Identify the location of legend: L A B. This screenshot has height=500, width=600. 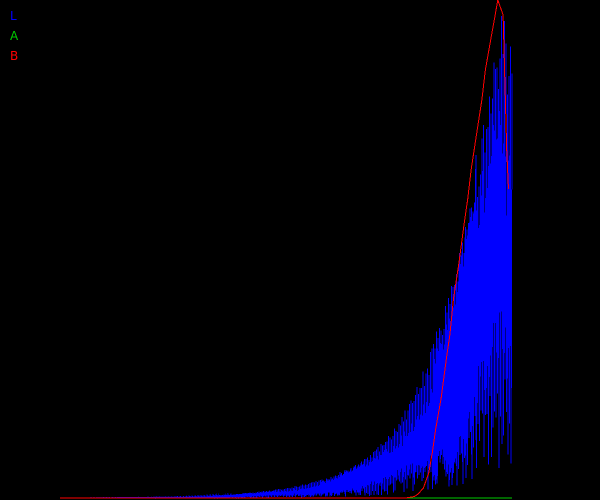
(14, 36).